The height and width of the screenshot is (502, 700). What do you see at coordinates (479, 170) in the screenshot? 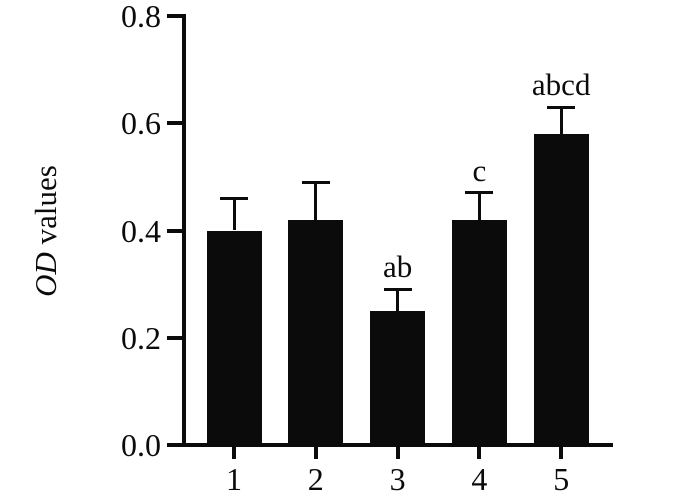
I see `significance-label: c` at bounding box center [479, 170].